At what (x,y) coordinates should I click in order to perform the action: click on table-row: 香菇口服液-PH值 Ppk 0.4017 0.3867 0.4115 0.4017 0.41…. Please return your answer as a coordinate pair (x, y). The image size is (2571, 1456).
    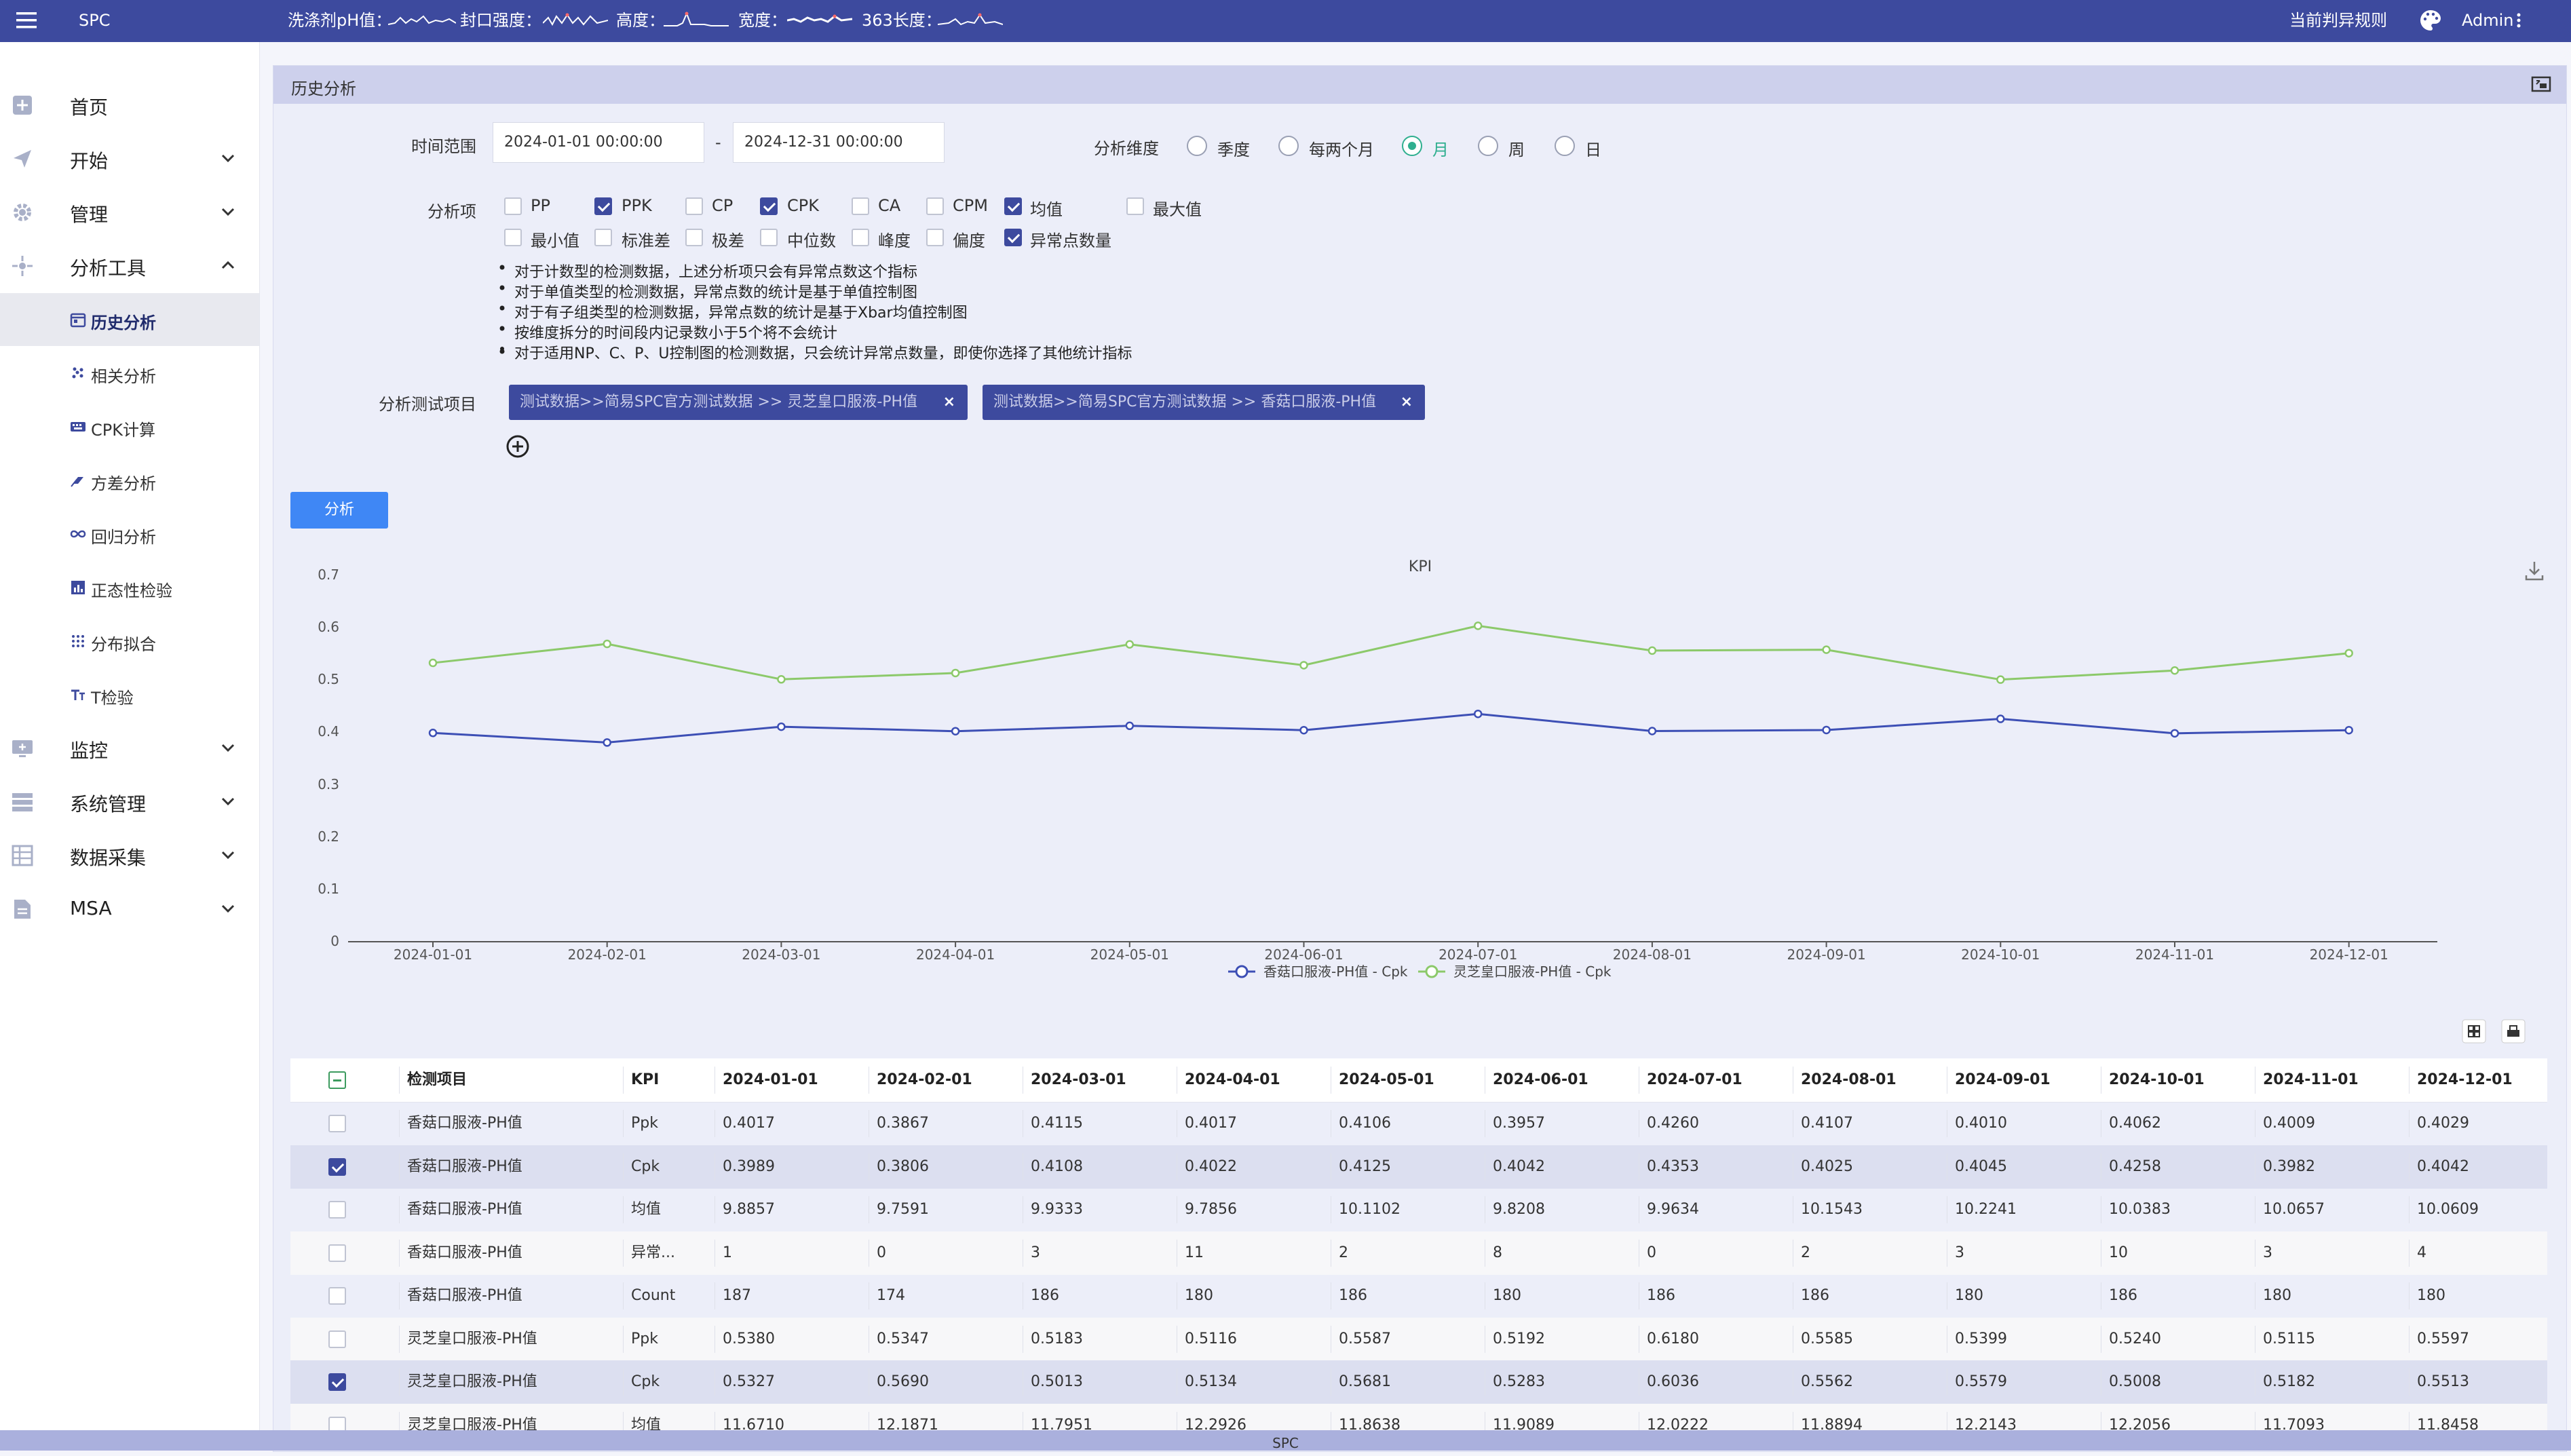
    Looking at the image, I should click on (1419, 1123).